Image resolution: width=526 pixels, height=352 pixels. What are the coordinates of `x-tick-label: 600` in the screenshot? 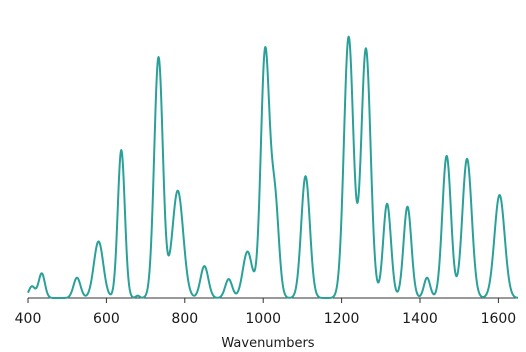 It's located at (106, 319).